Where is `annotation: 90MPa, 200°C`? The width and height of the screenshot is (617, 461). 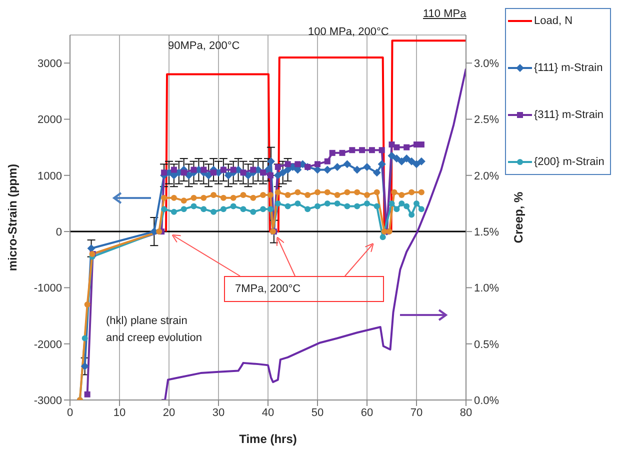 annotation: 90MPa, 200°C is located at coordinates (204, 46).